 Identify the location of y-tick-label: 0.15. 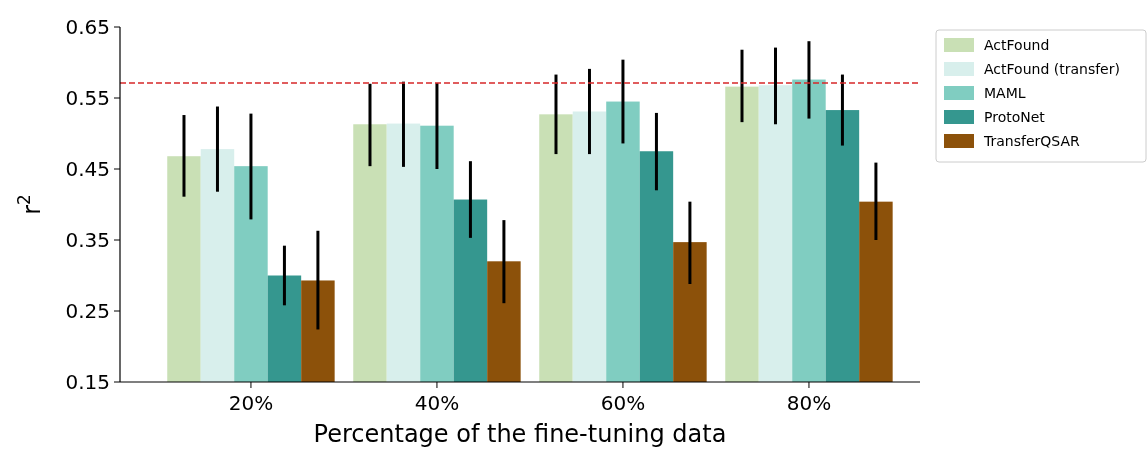
(87, 382).